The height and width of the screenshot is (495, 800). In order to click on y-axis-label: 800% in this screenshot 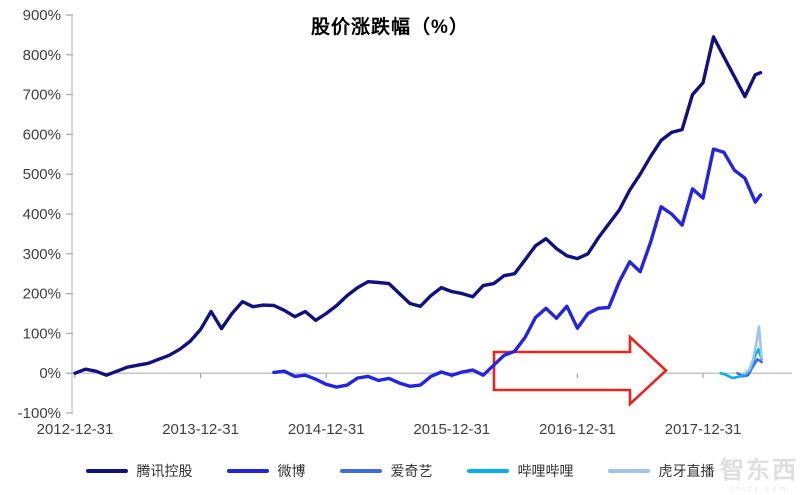, I will do `click(42, 55)`.